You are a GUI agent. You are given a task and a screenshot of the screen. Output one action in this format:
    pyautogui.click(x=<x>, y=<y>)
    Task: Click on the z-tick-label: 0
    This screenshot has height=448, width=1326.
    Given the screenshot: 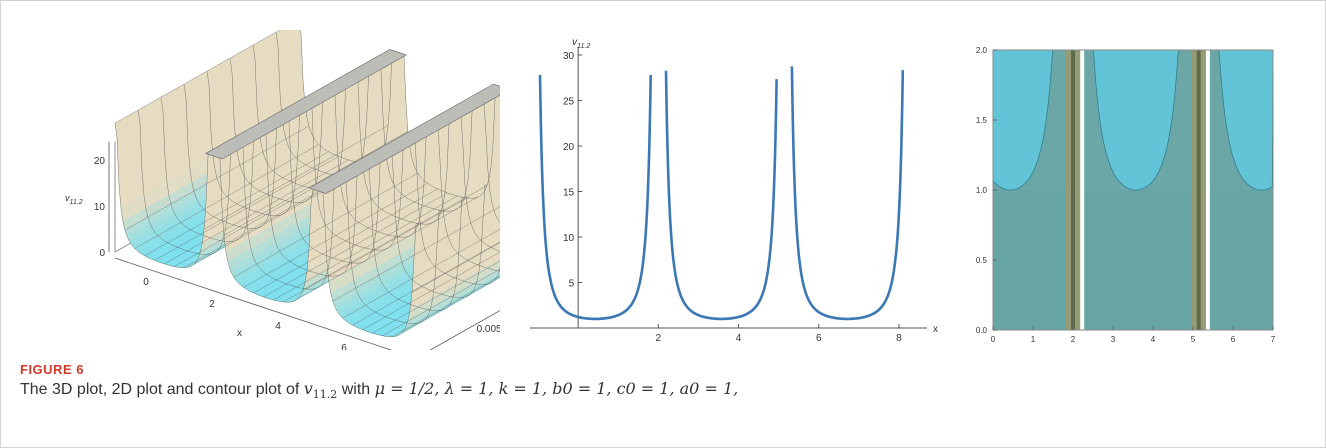 What is the action you would take?
    pyautogui.click(x=102, y=253)
    